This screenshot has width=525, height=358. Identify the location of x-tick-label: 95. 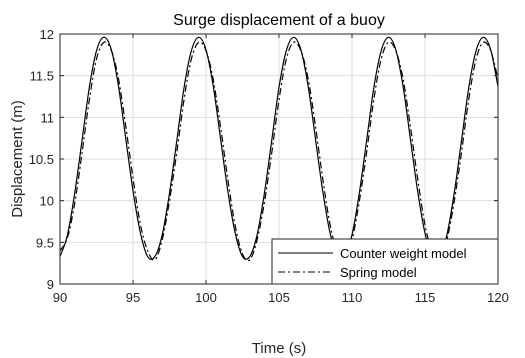
(133, 297).